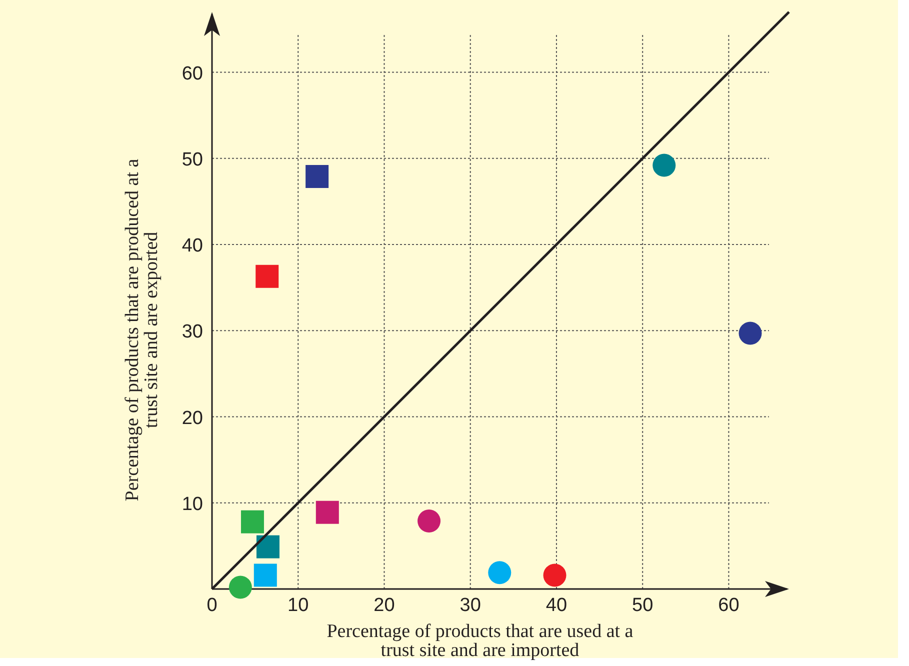 This screenshot has height=666, width=909. Describe the element at coordinates (729, 605) in the screenshot. I see `x-tick-label: 60` at that location.